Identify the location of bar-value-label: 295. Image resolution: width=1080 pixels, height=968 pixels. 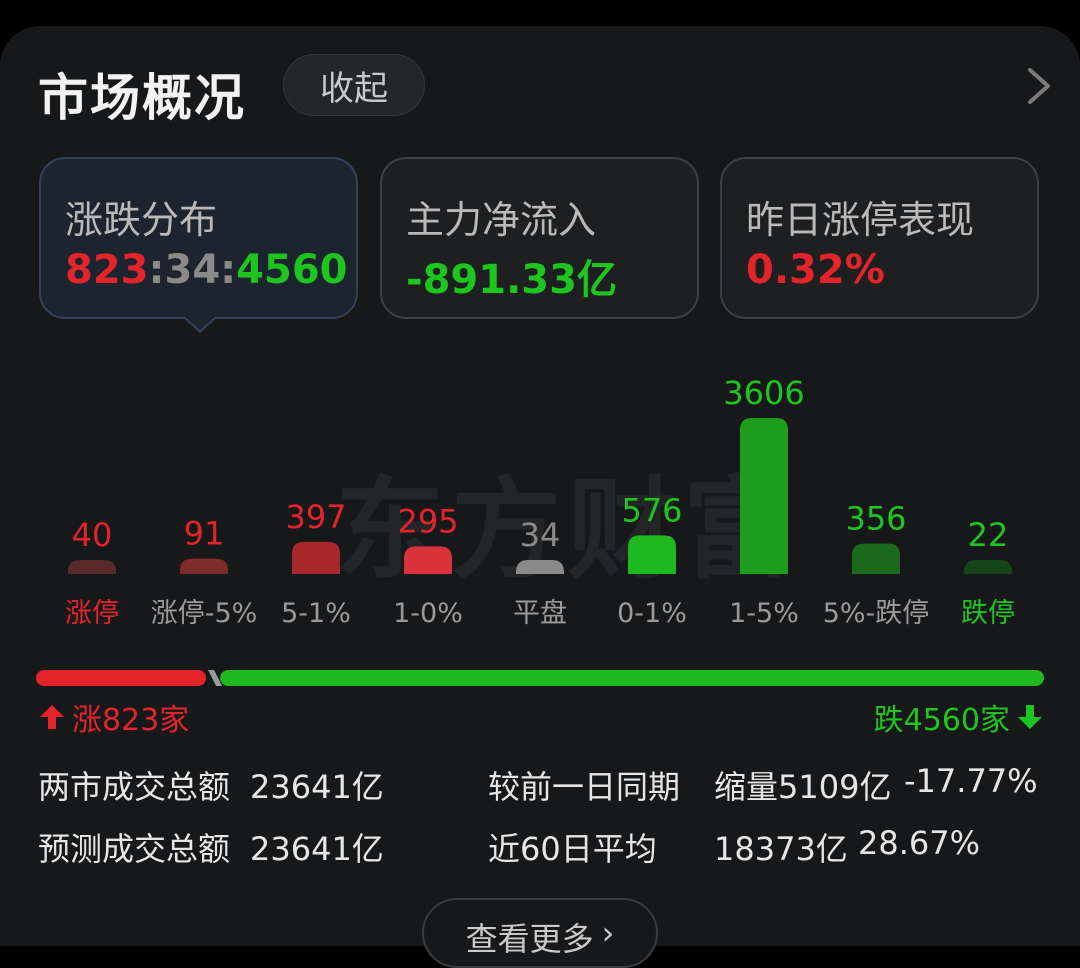
(427, 521).